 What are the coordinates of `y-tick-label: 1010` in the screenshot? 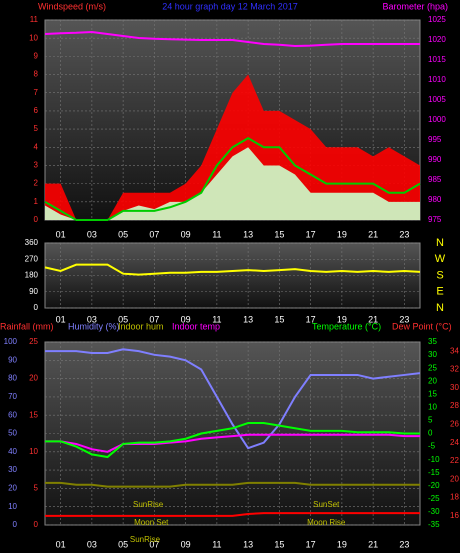 It's located at (437, 79).